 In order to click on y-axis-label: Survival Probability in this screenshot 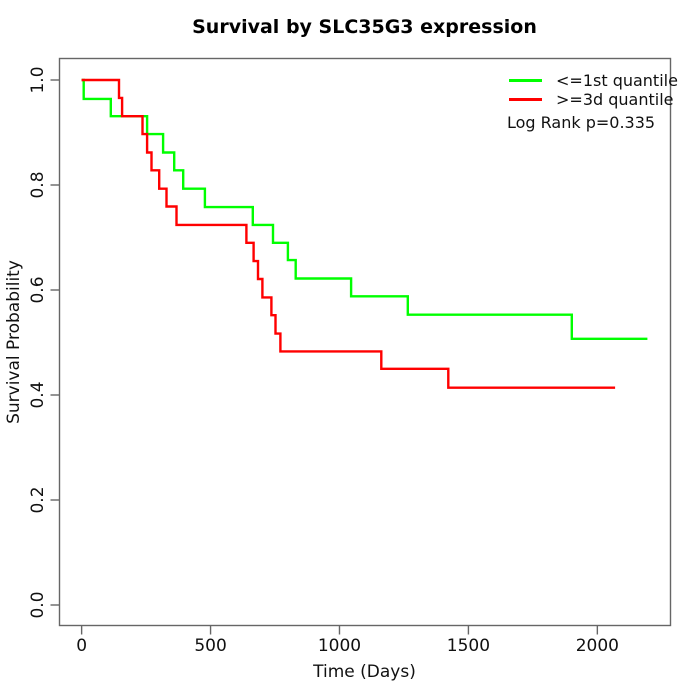, I will do `click(14, 342)`.